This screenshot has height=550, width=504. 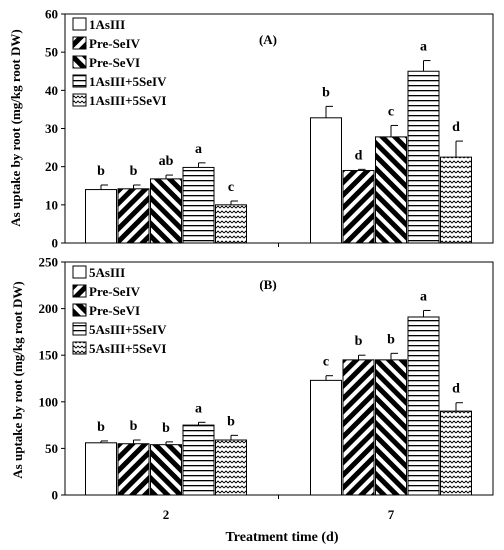 I want to click on y-tick-label: 100, so click(x=49, y=401).